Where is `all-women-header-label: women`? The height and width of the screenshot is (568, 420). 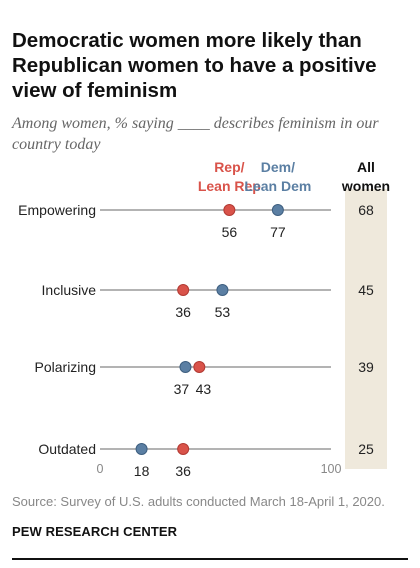
all-women-header-label: women is located at coordinates (365, 186).